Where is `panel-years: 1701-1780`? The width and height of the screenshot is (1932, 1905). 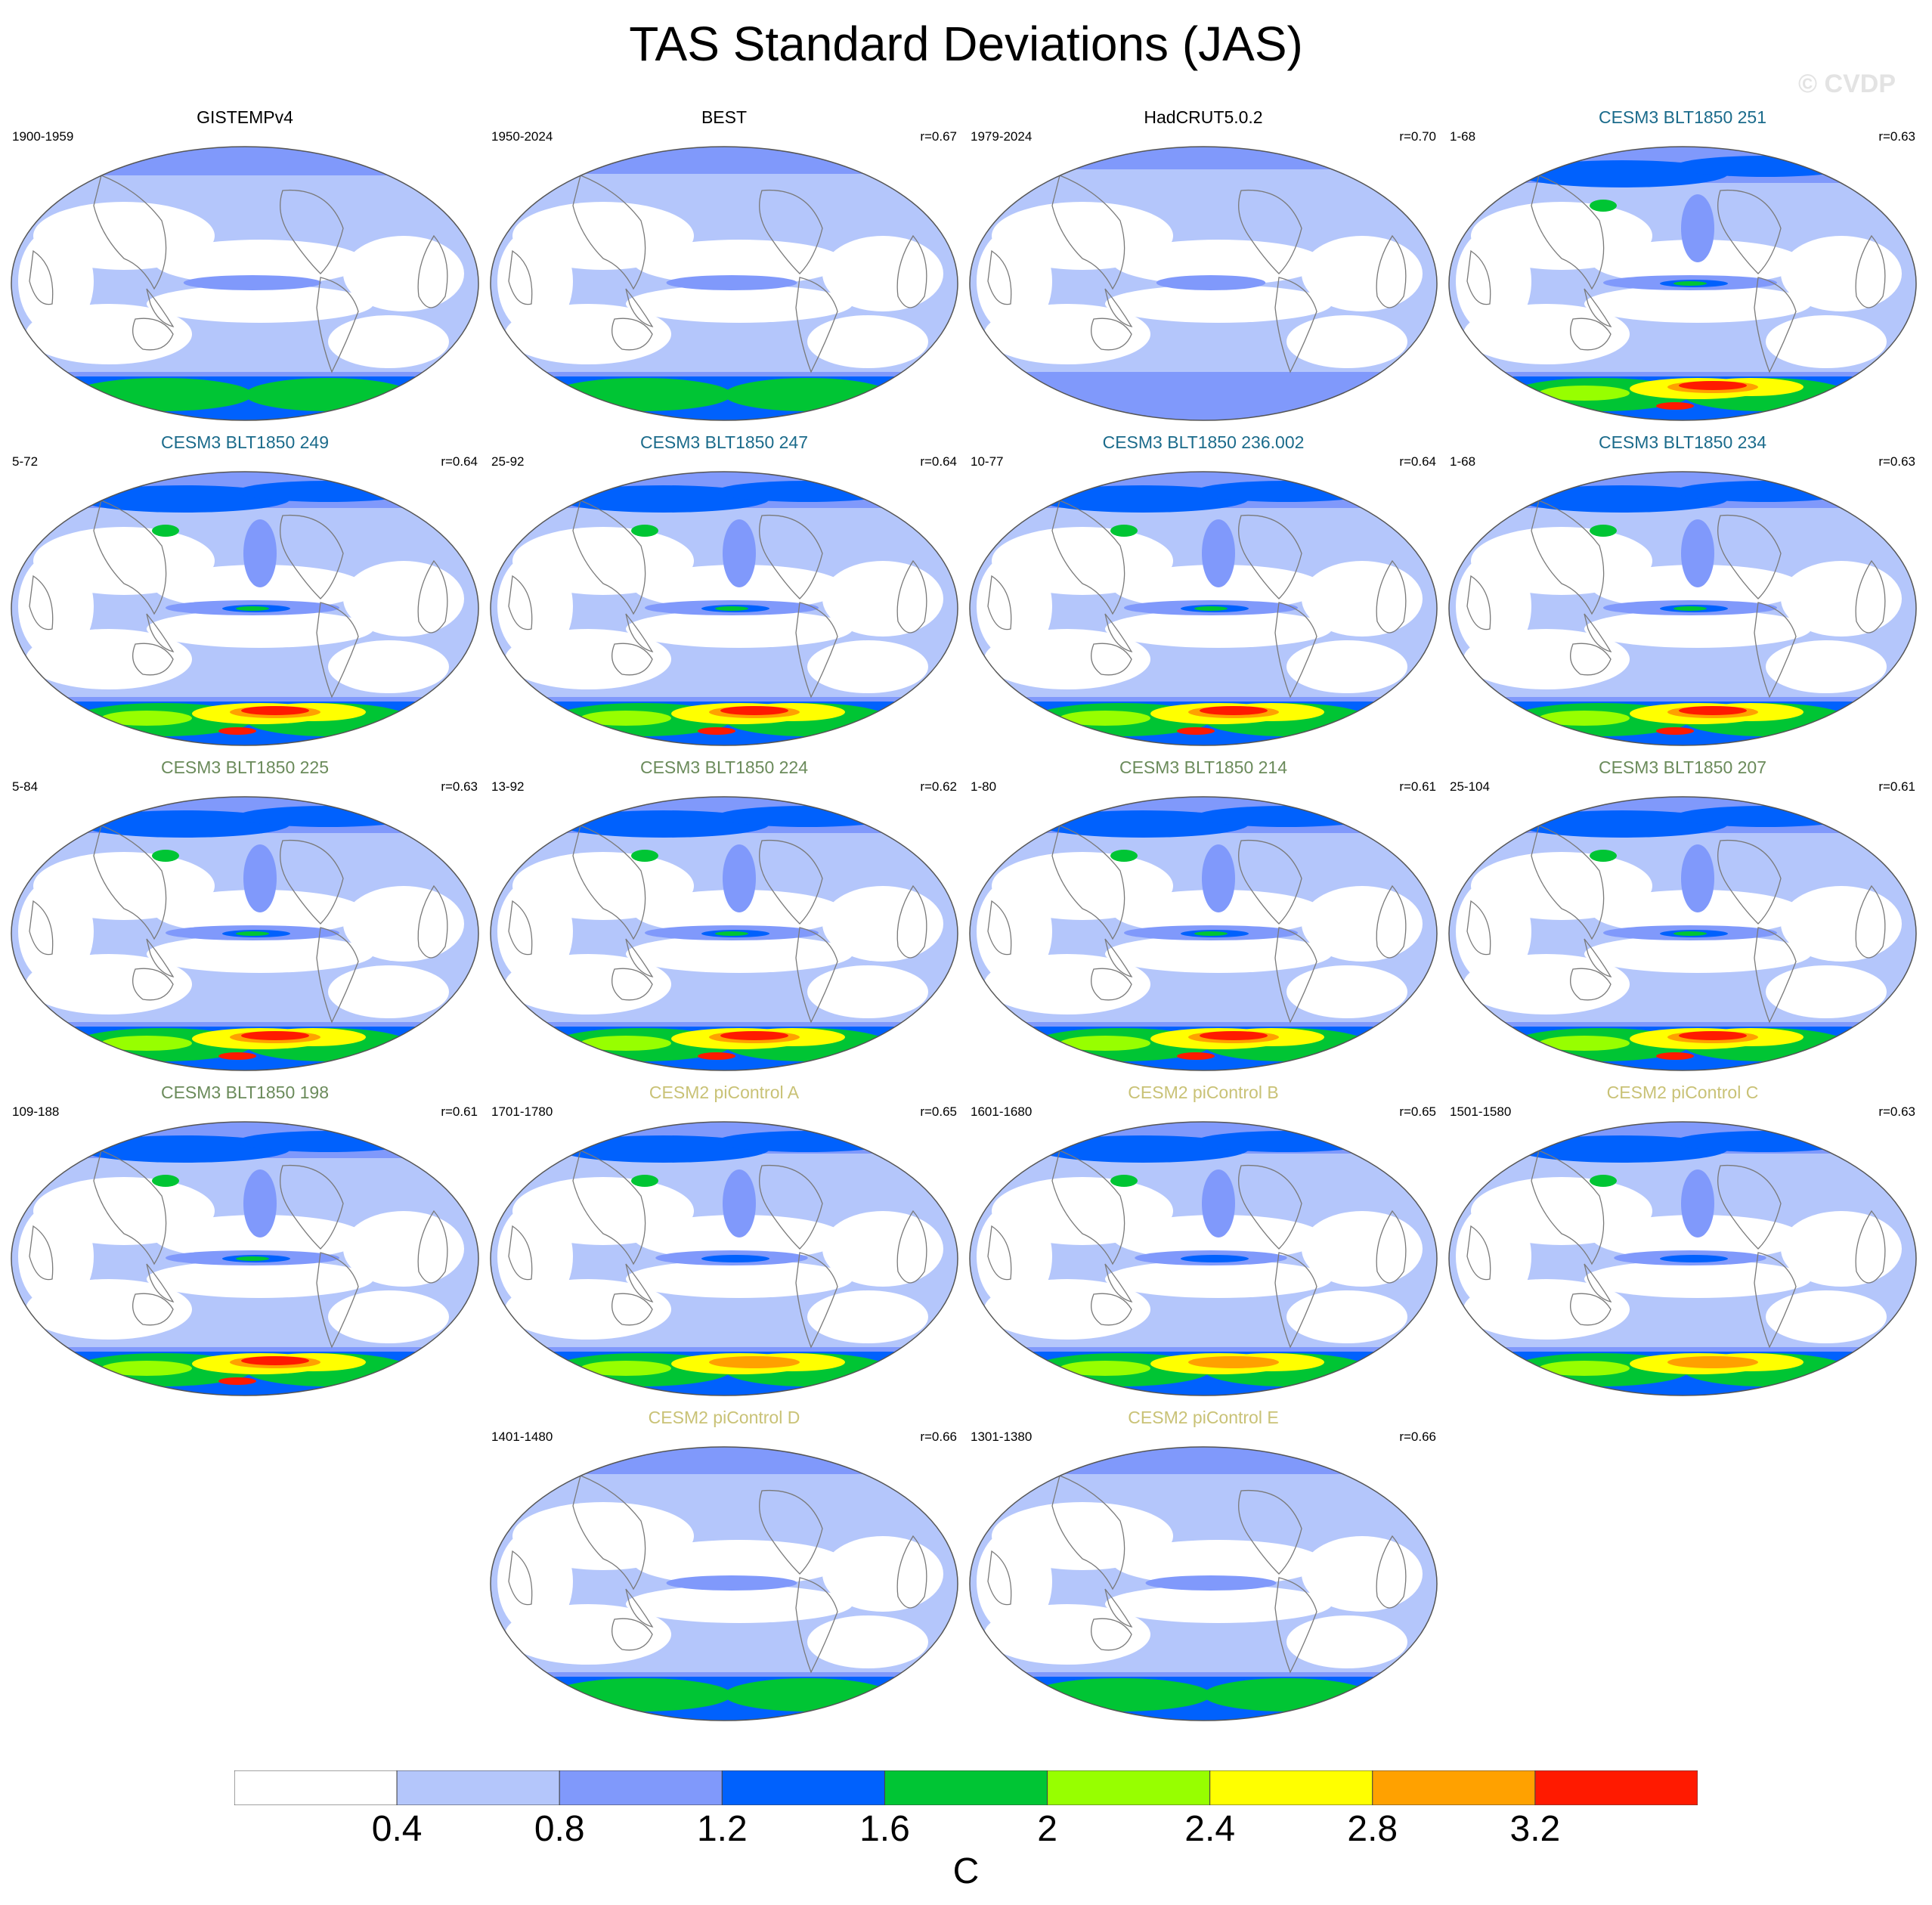
panel-years: 1701-1780 is located at coordinates (522, 1111).